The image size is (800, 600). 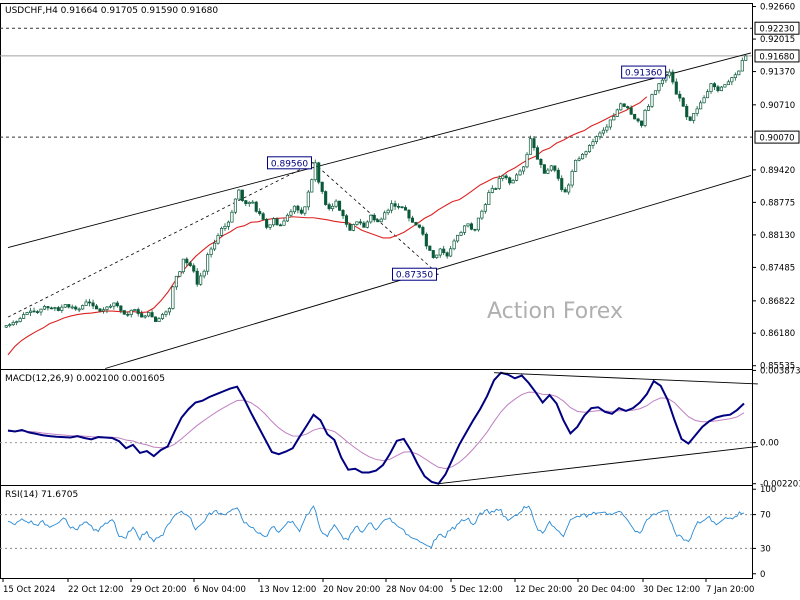 I want to click on macd-tick-label: 0.003873, so click(x=780, y=371).